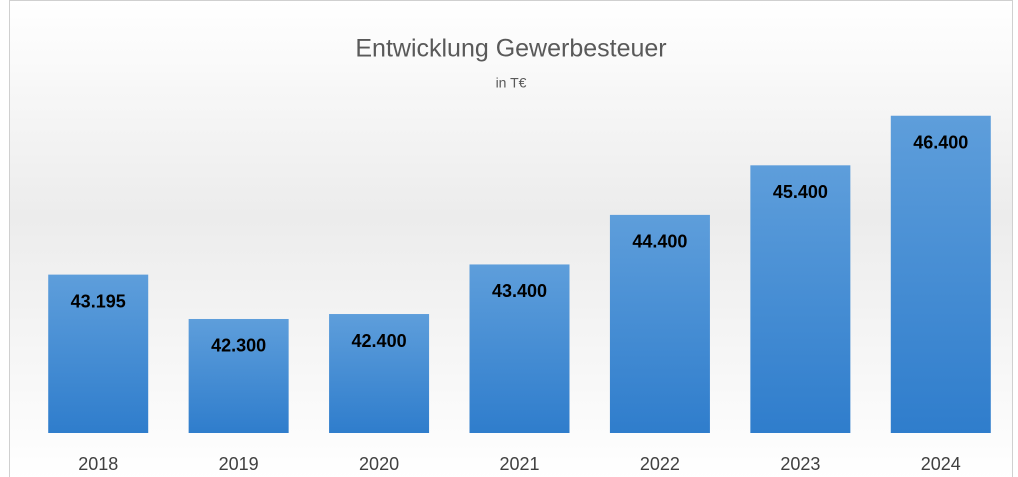  I want to click on value-label: 44.400, so click(659, 242).